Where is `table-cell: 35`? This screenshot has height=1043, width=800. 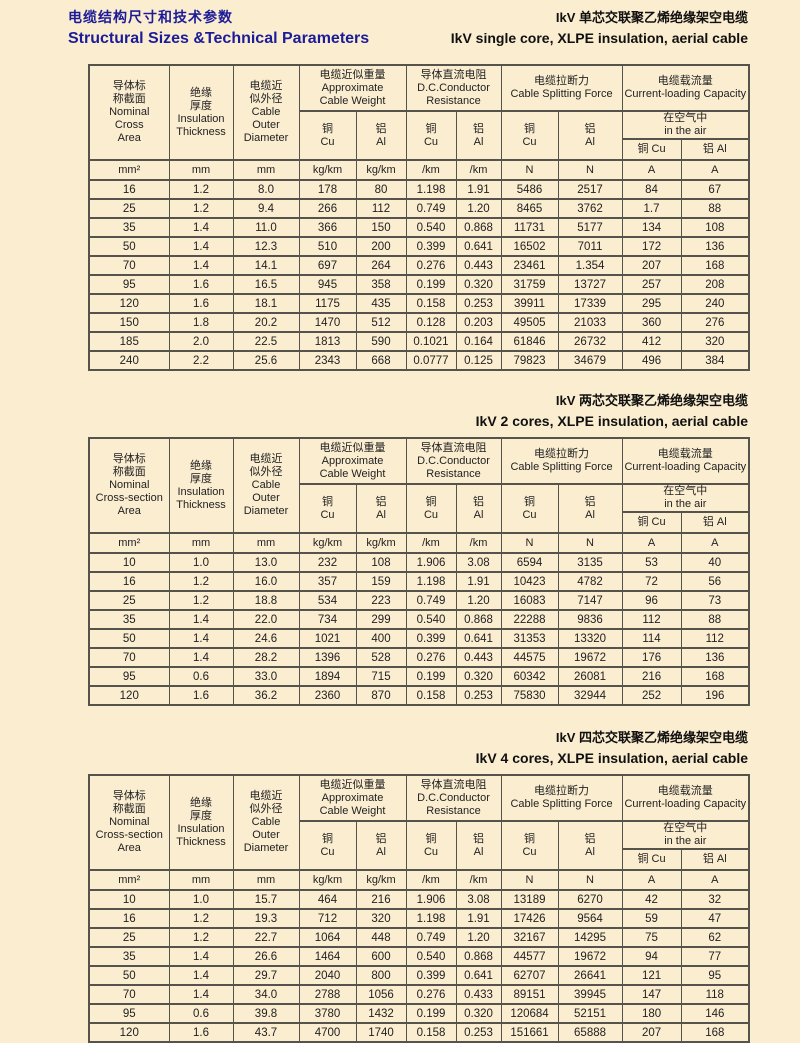
table-cell: 35 is located at coordinates (129, 619).